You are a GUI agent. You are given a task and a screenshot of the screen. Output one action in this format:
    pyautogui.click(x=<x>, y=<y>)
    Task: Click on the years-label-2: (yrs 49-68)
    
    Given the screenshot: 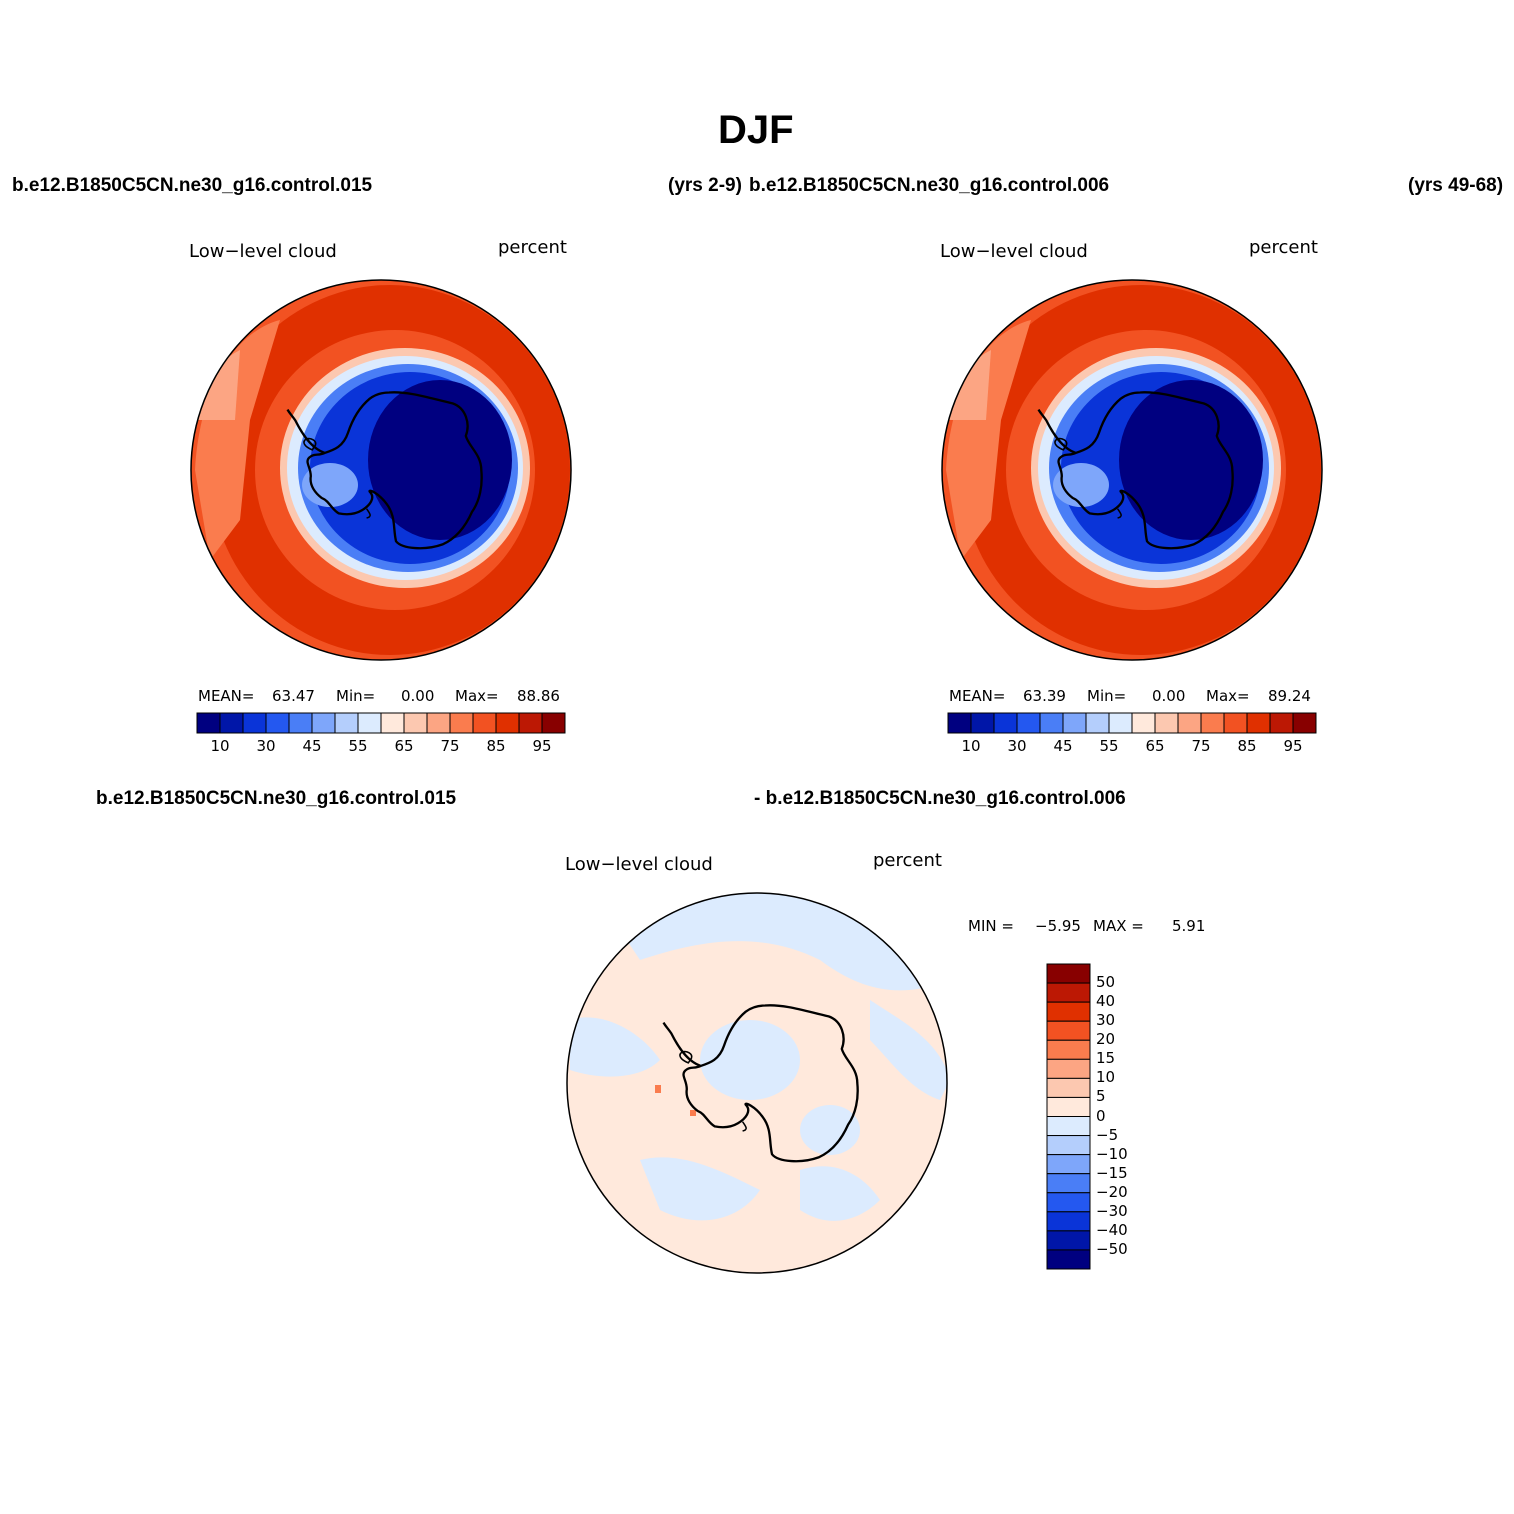 What is the action you would take?
    pyautogui.click(x=1456, y=185)
    